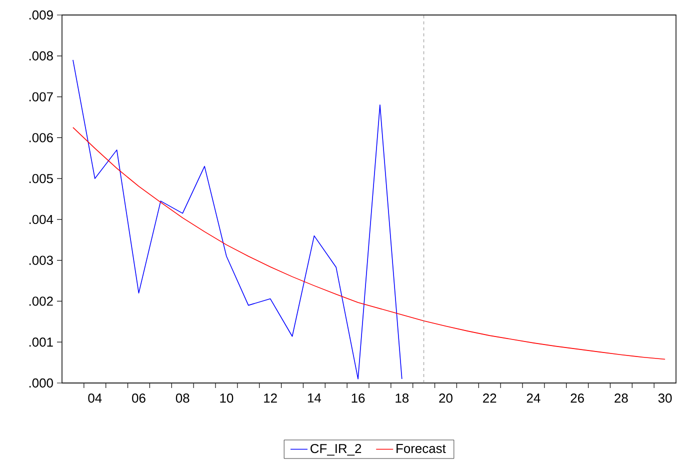  I want to click on legend-label: Forecast, so click(421, 449).